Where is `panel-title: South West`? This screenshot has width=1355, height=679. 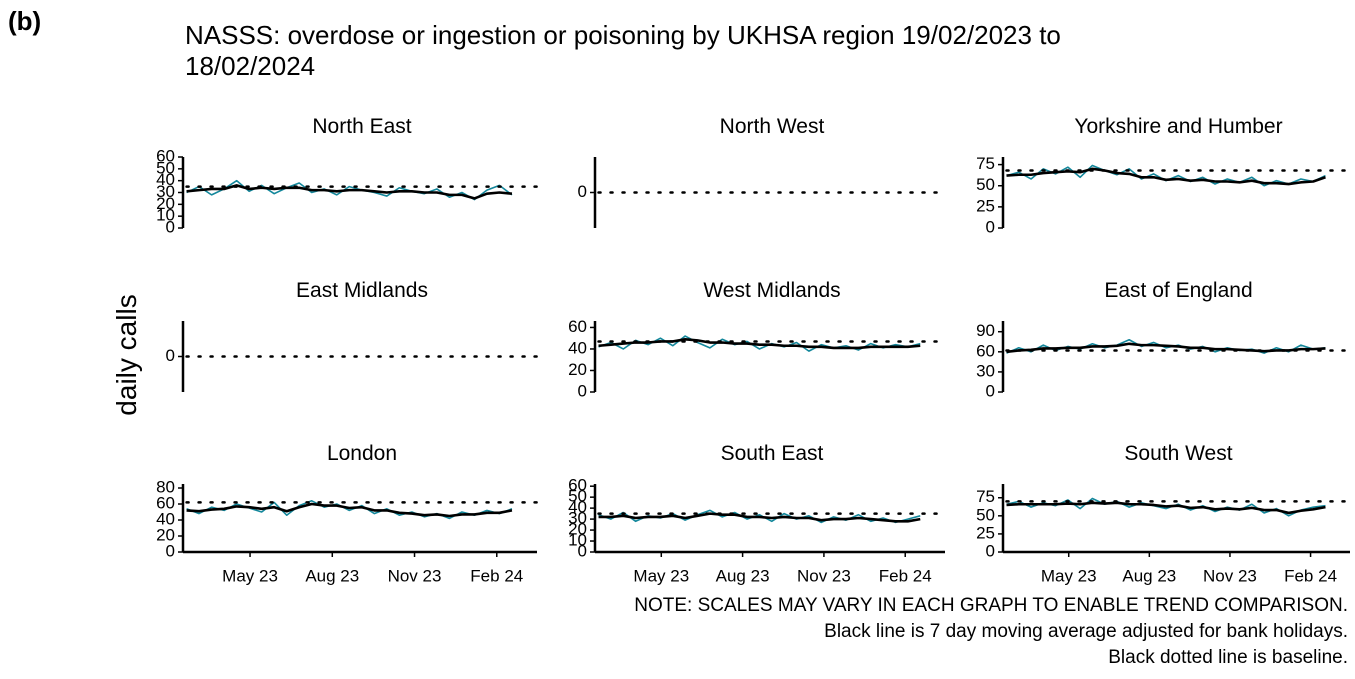
panel-title: South West is located at coordinates (1178, 453).